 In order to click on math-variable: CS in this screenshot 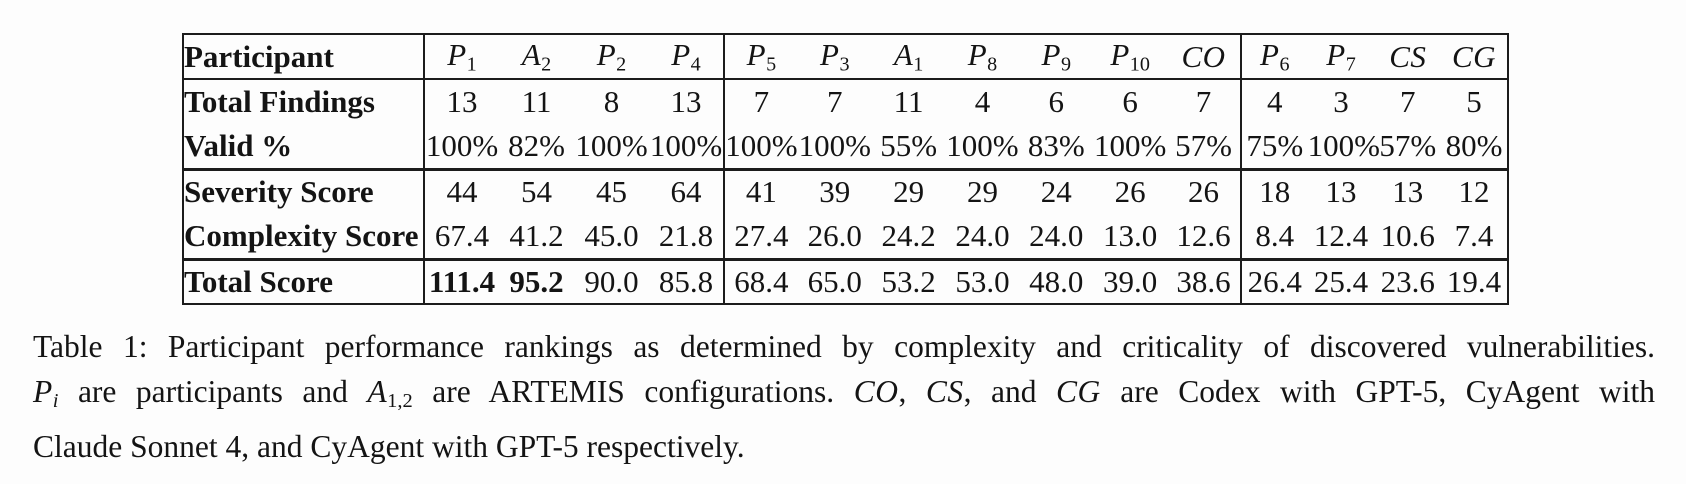, I will do `click(1408, 56)`.